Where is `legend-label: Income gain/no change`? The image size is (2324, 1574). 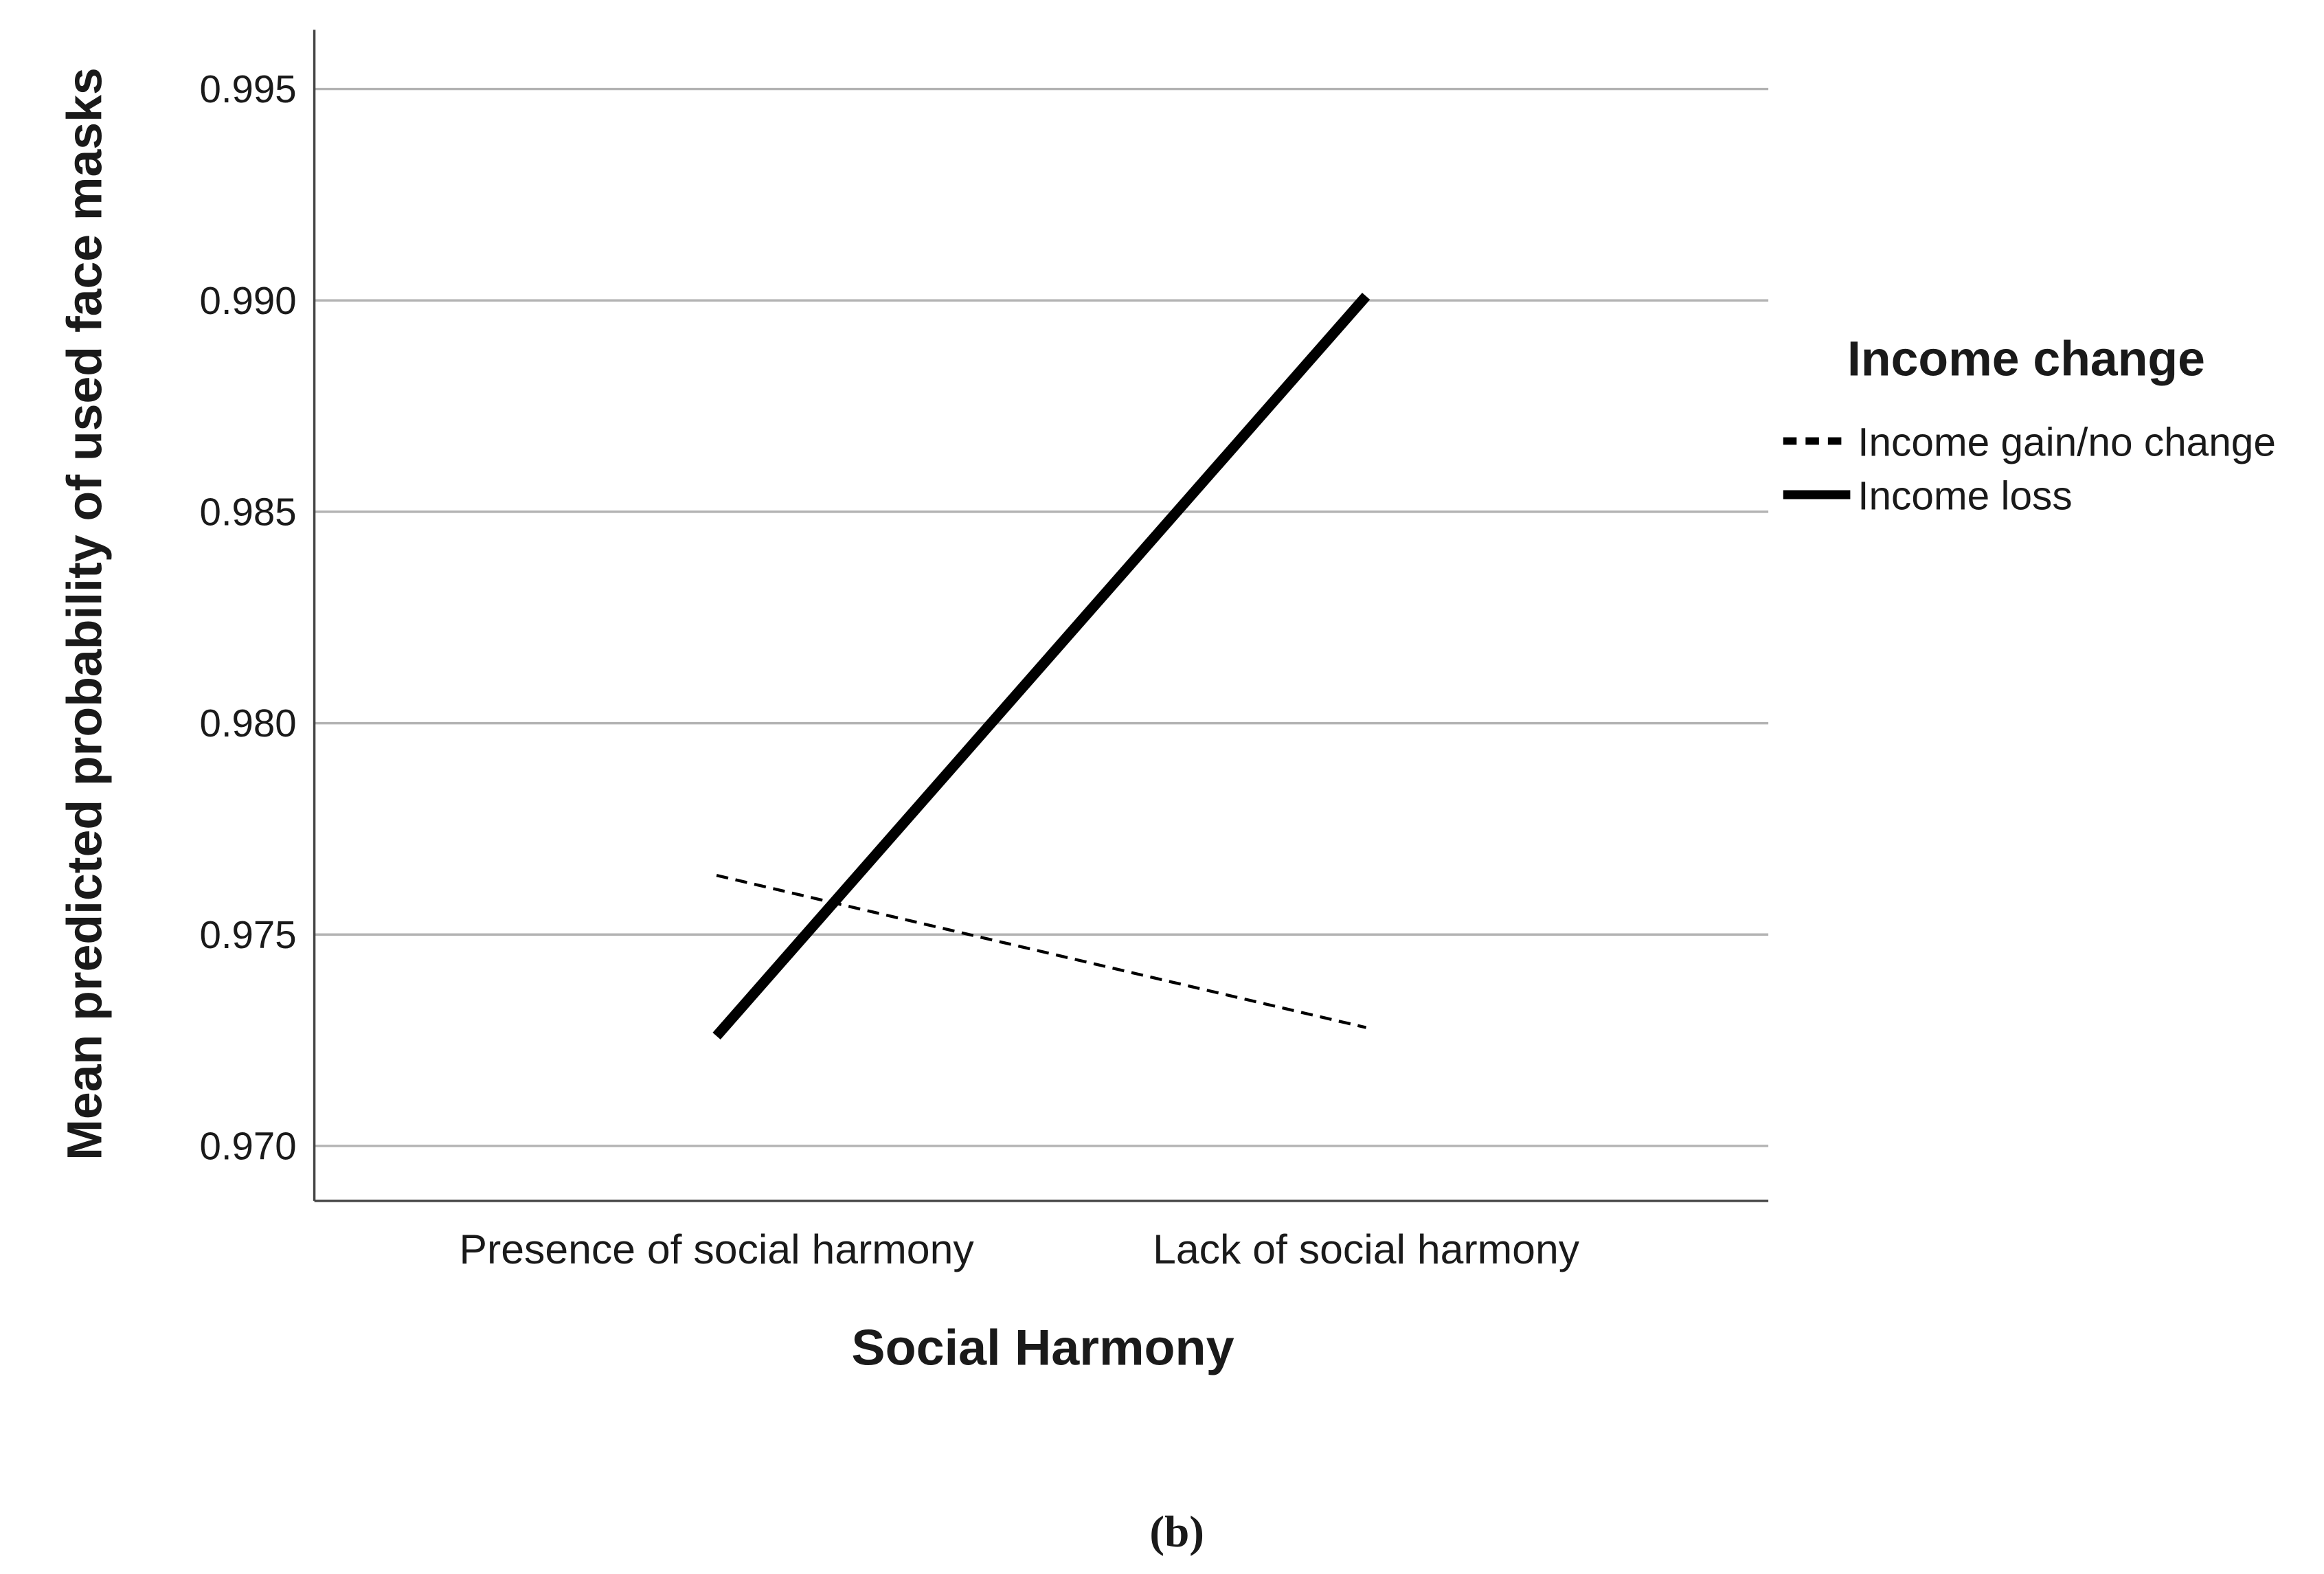
legend-label: Income gain/no change is located at coordinates (2067, 442).